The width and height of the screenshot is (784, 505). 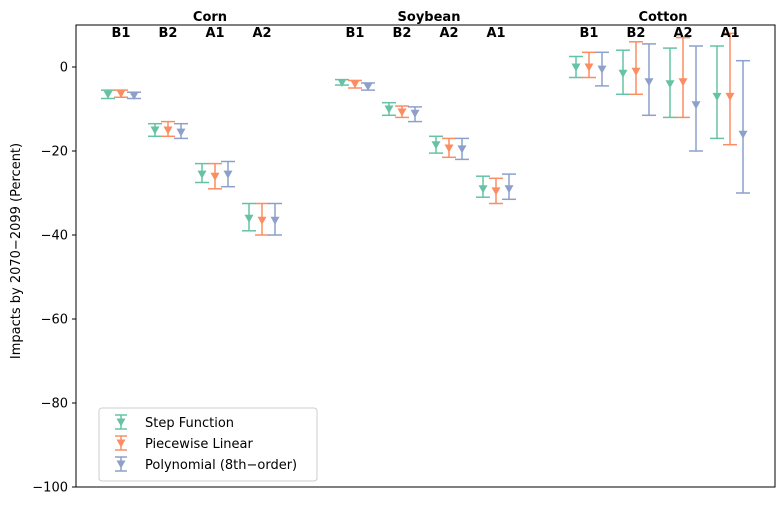 What do you see at coordinates (50, 488) in the screenshot?
I see `y-tick-label: −100` at bounding box center [50, 488].